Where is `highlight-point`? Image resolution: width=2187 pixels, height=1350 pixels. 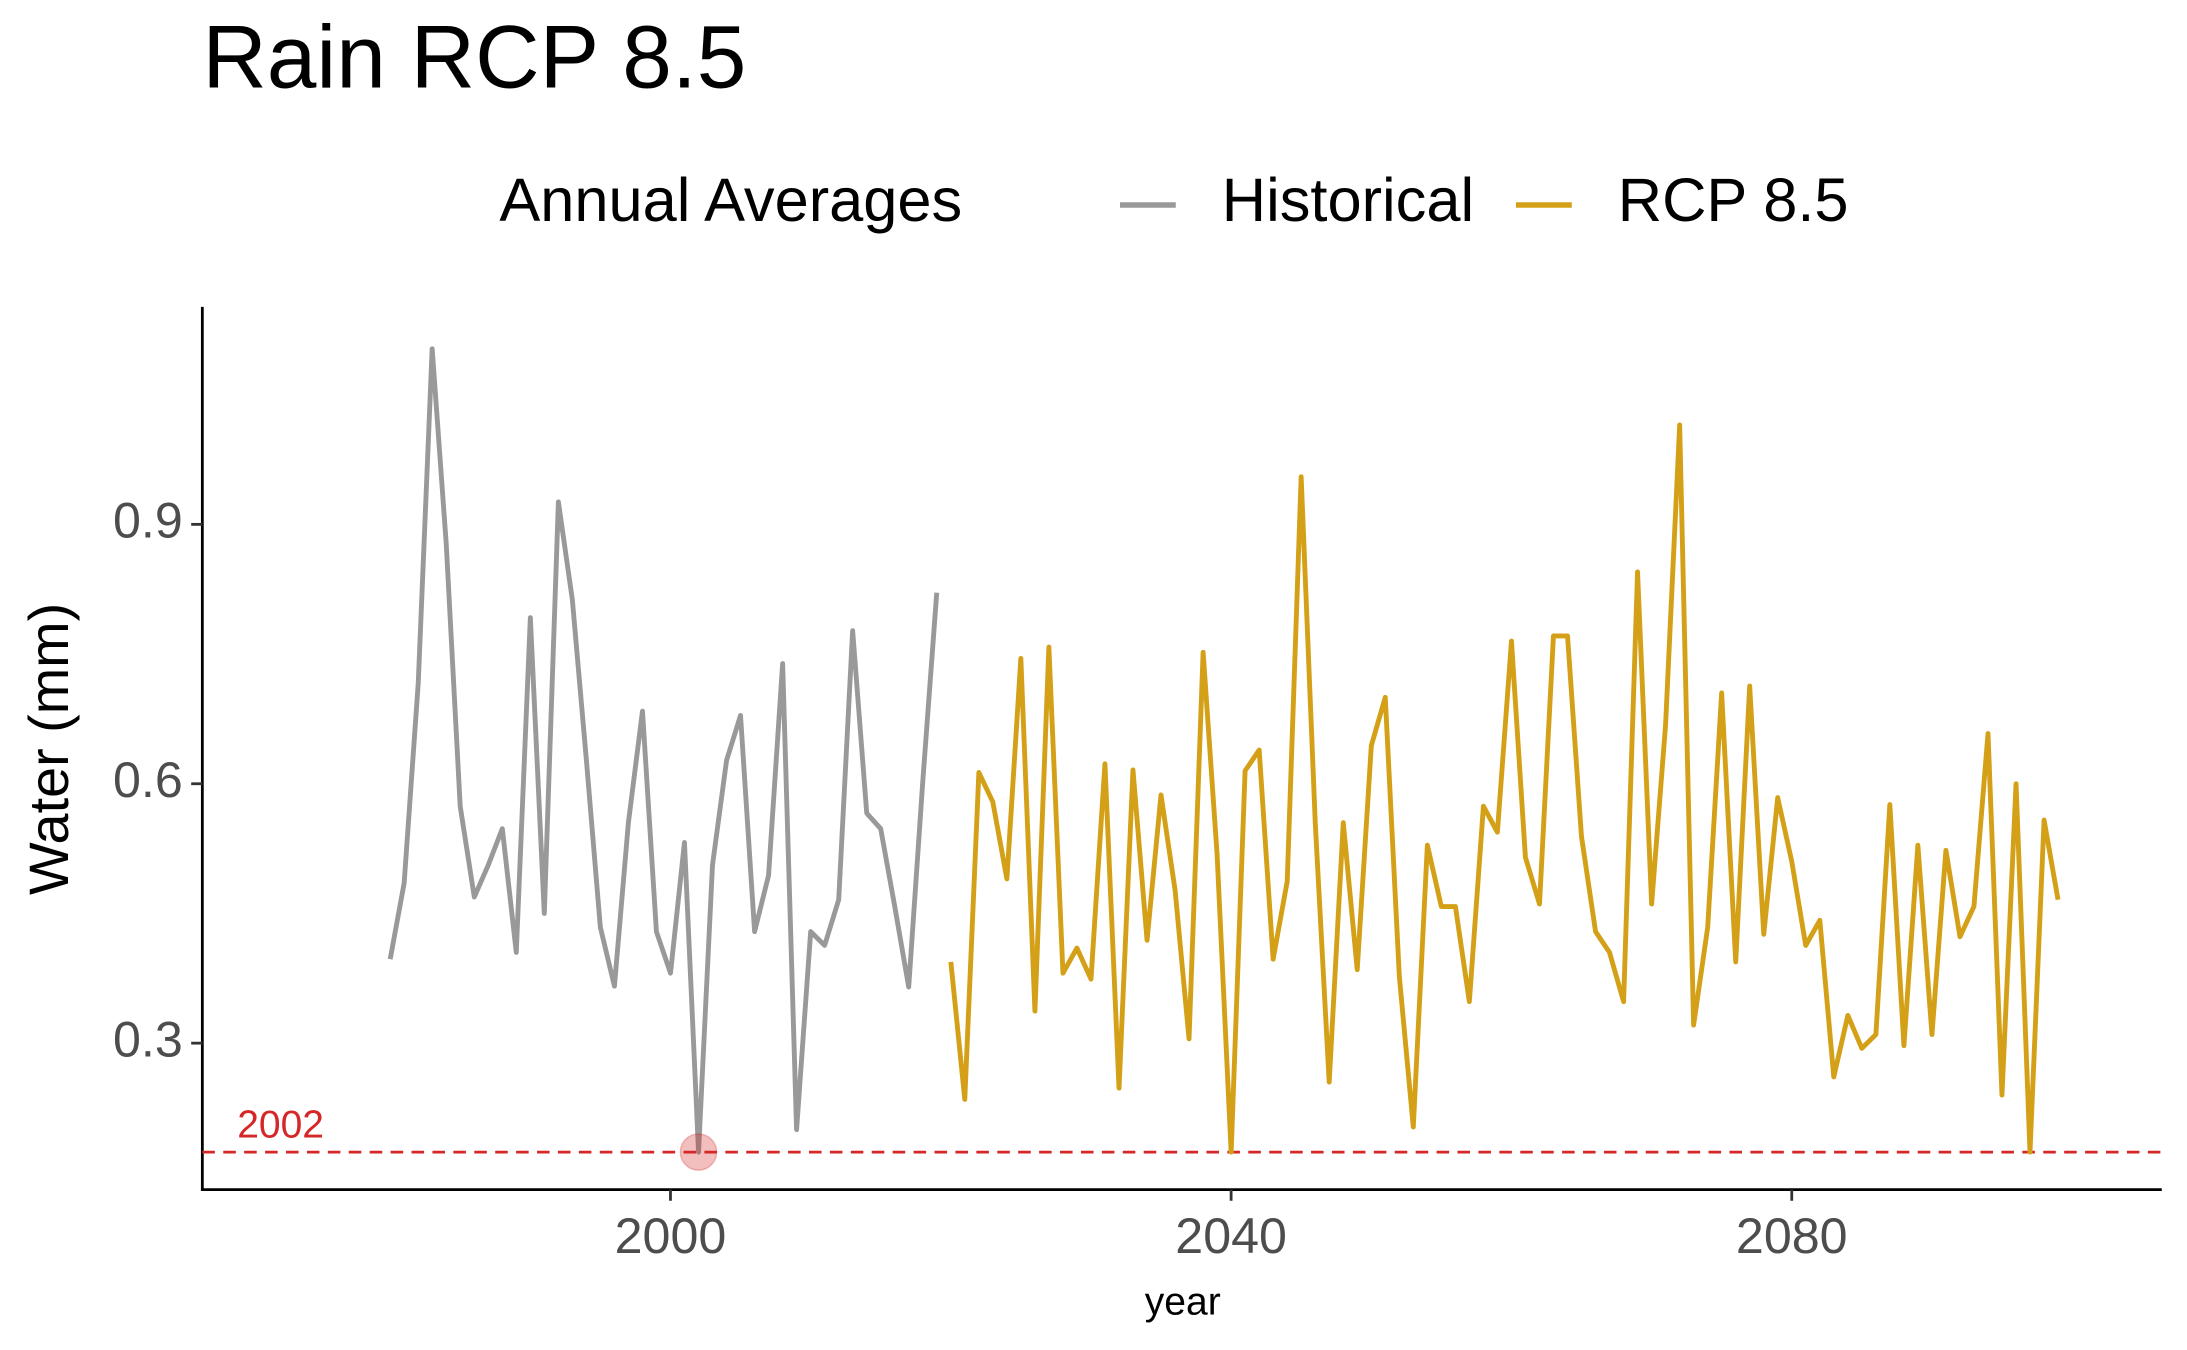
highlight-point is located at coordinates (698, 1152).